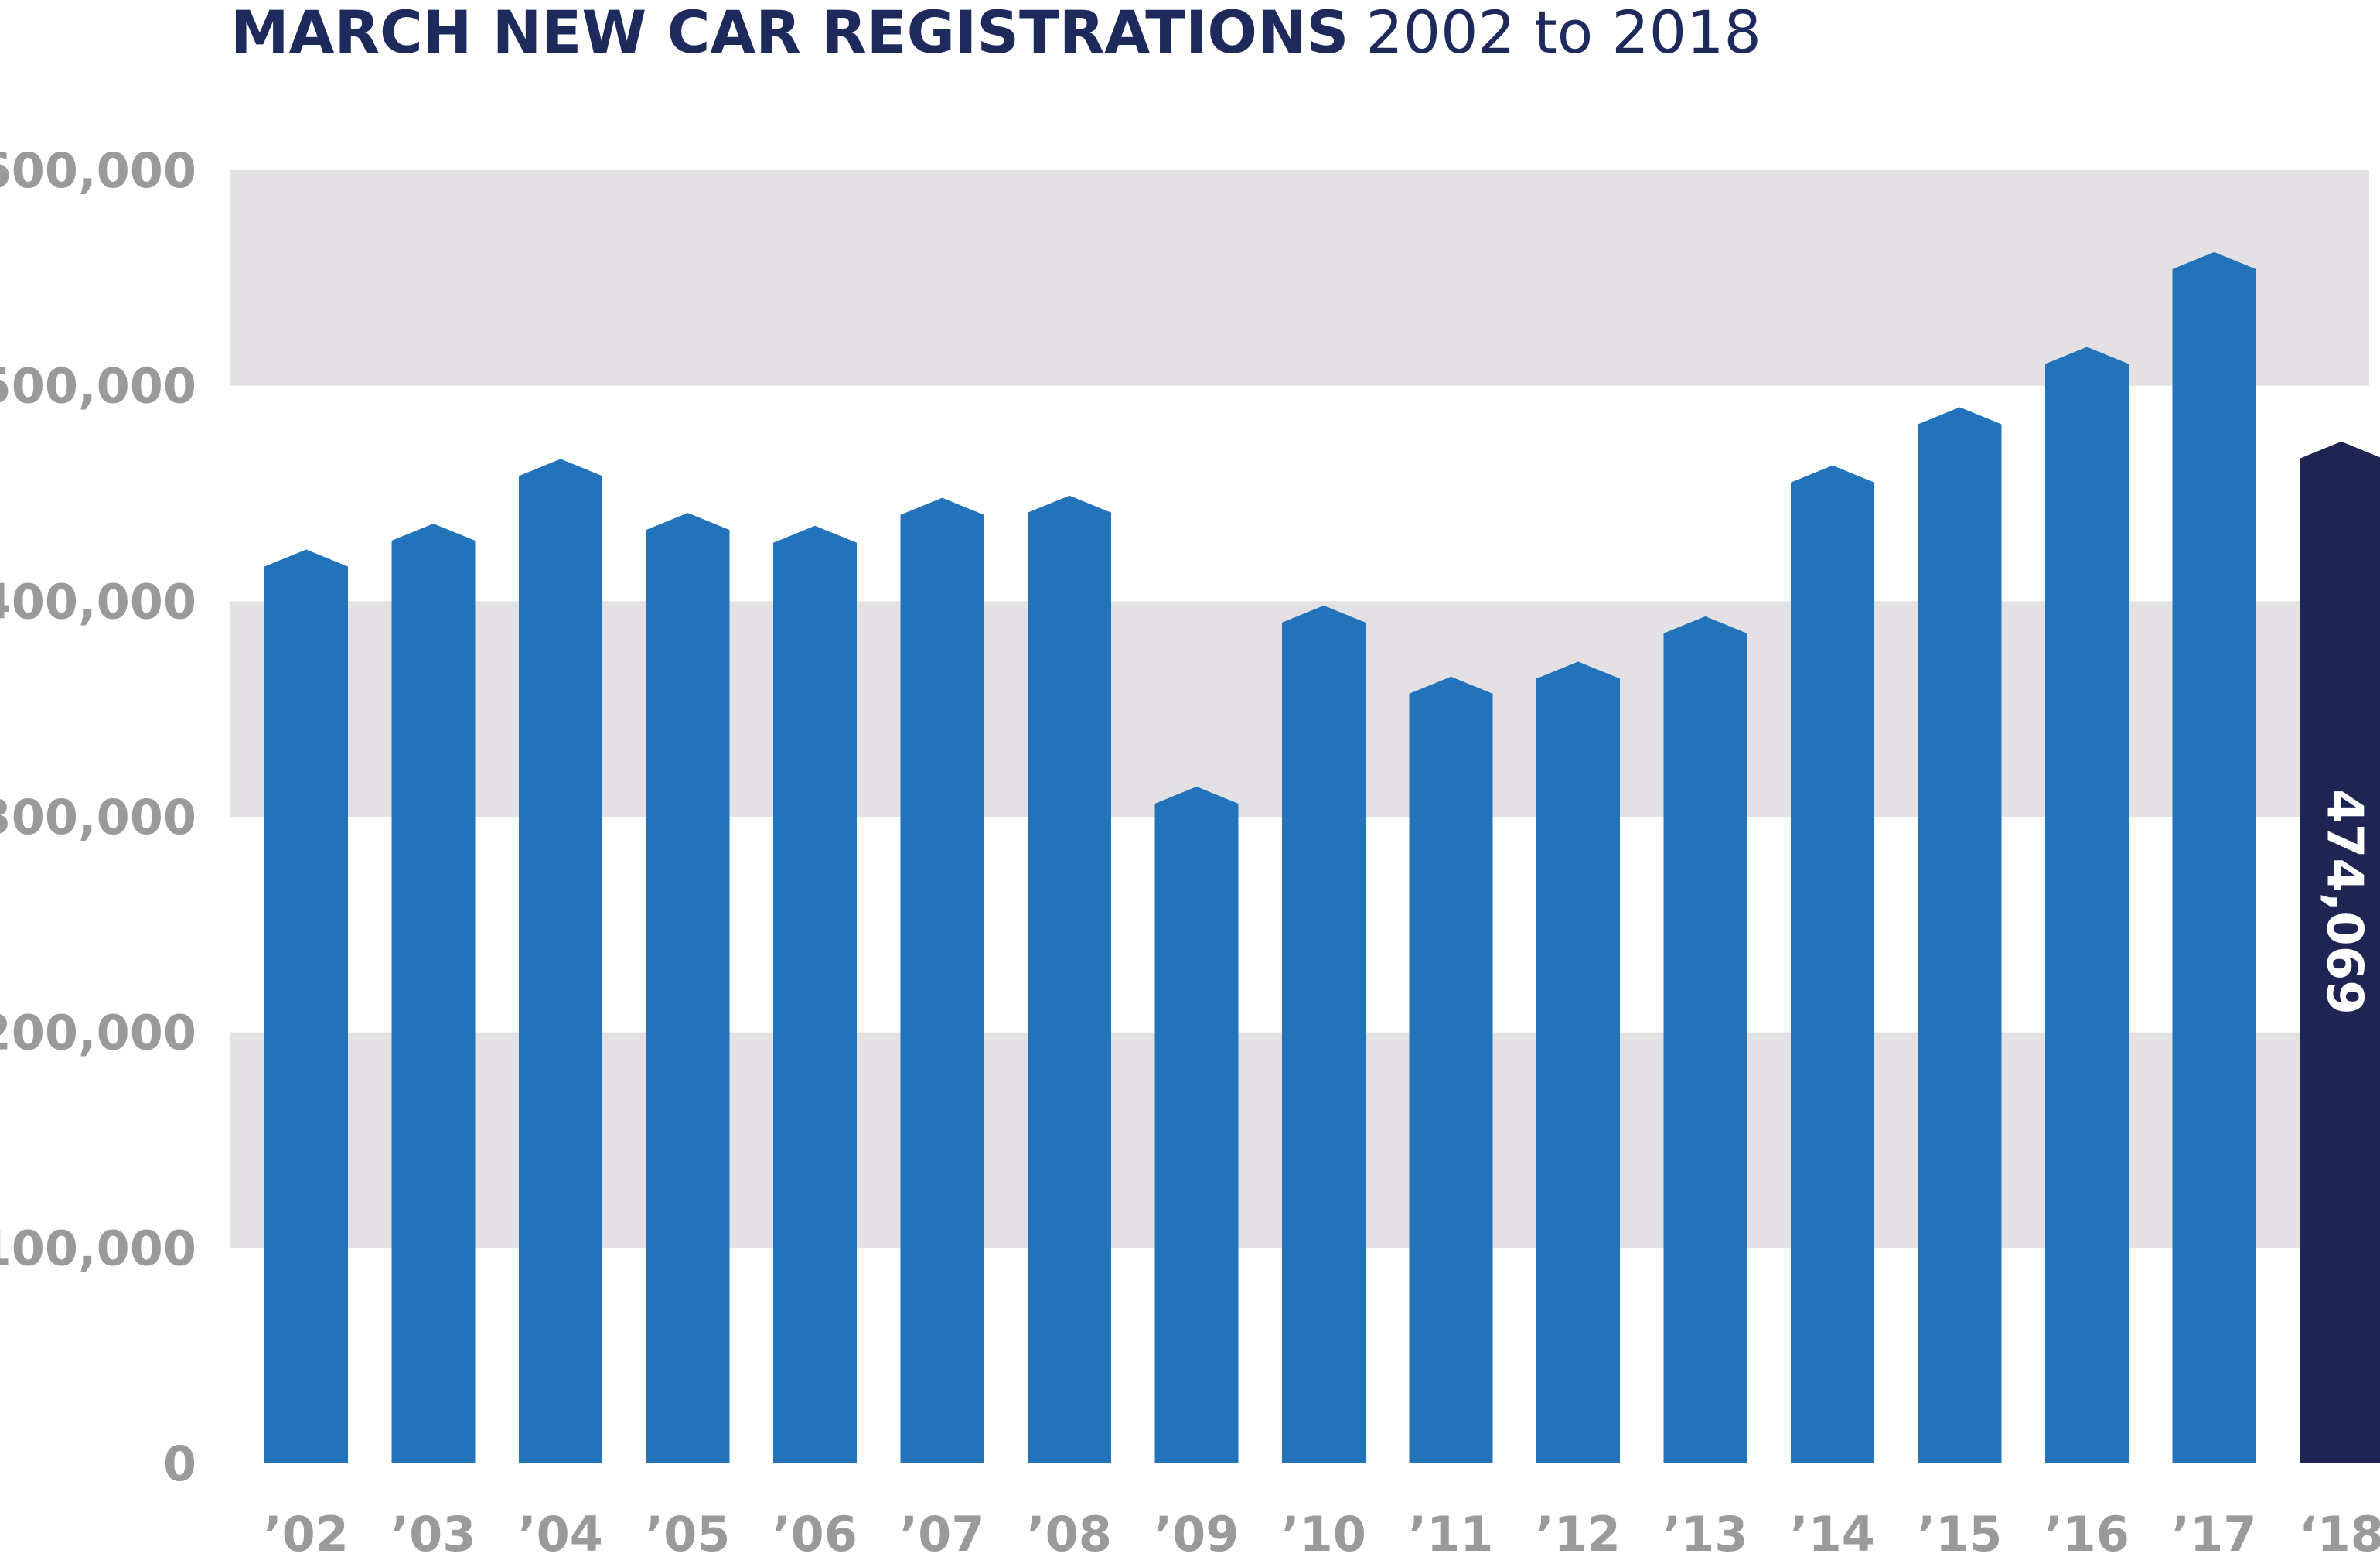 Image resolution: width=2380 pixels, height=1557 pixels. What do you see at coordinates (2343, 902) in the screenshot?
I see `bar-value-label: 474,069` at bounding box center [2343, 902].